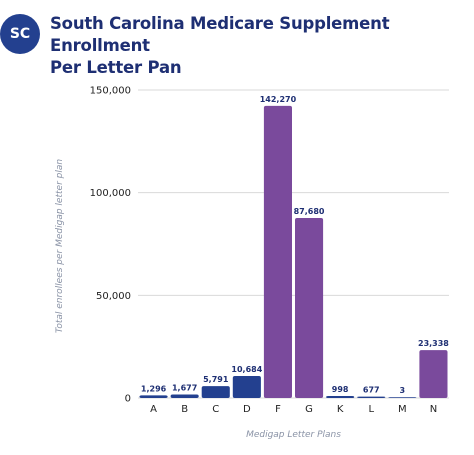  I want to click on chart-title-line-2: Per Letter Pan, so click(116, 67).